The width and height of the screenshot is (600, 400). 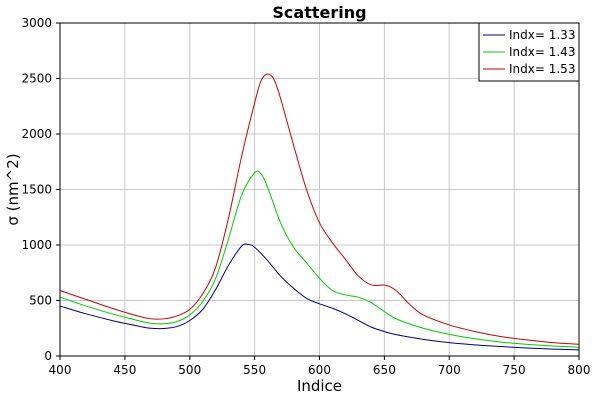 What do you see at coordinates (36, 134) in the screenshot?
I see `y-tick-label: 2000` at bounding box center [36, 134].